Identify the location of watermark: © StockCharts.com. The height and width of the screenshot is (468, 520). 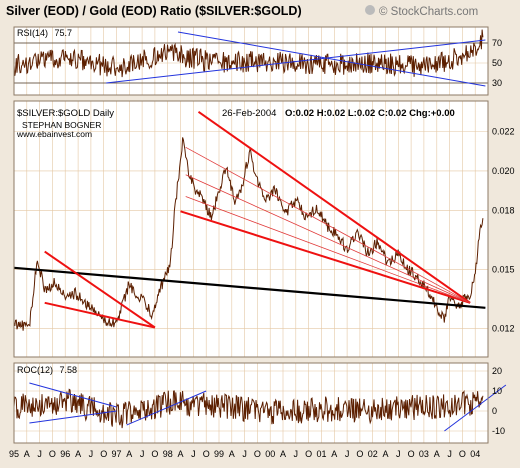
(421, 11).